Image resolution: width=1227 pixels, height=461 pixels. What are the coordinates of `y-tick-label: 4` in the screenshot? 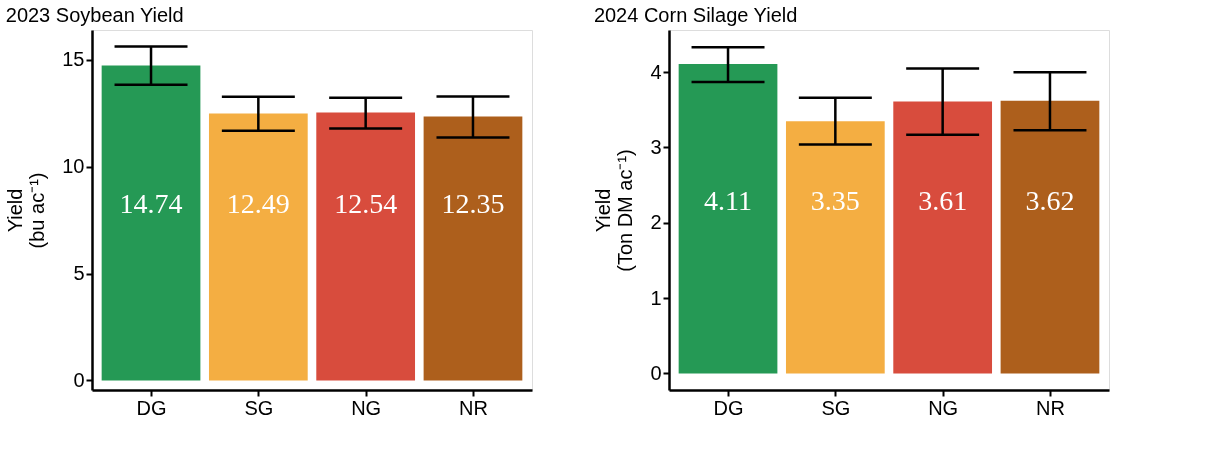 It's located at (656, 71).